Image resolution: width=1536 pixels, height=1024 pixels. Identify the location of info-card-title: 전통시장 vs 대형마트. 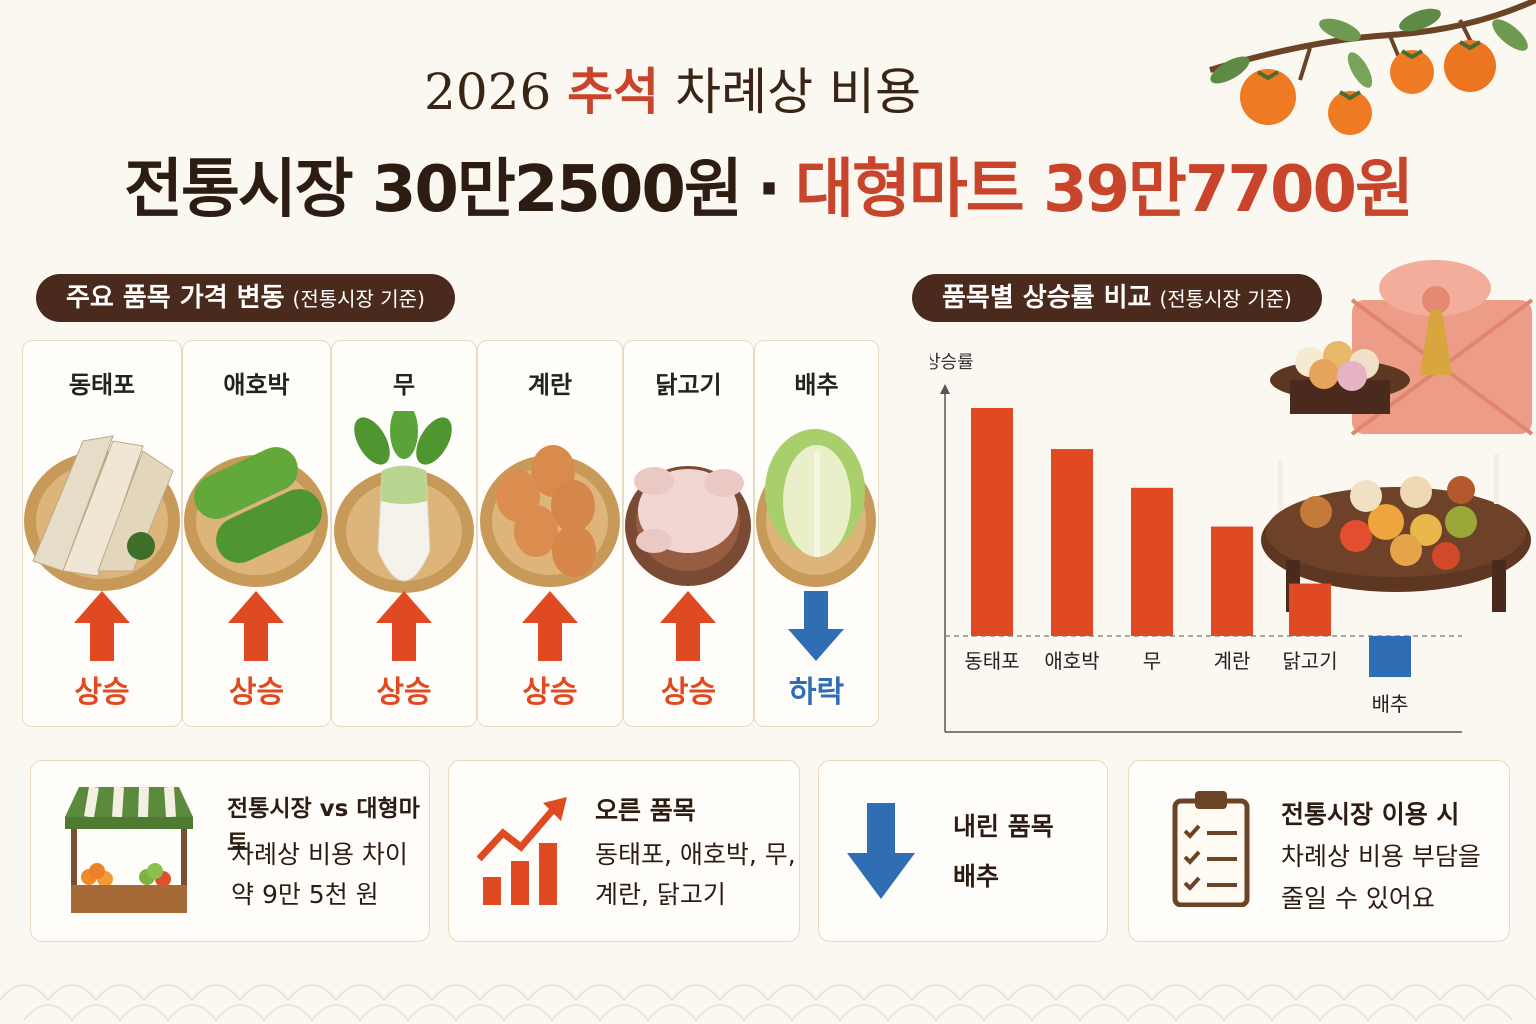
(323, 826).